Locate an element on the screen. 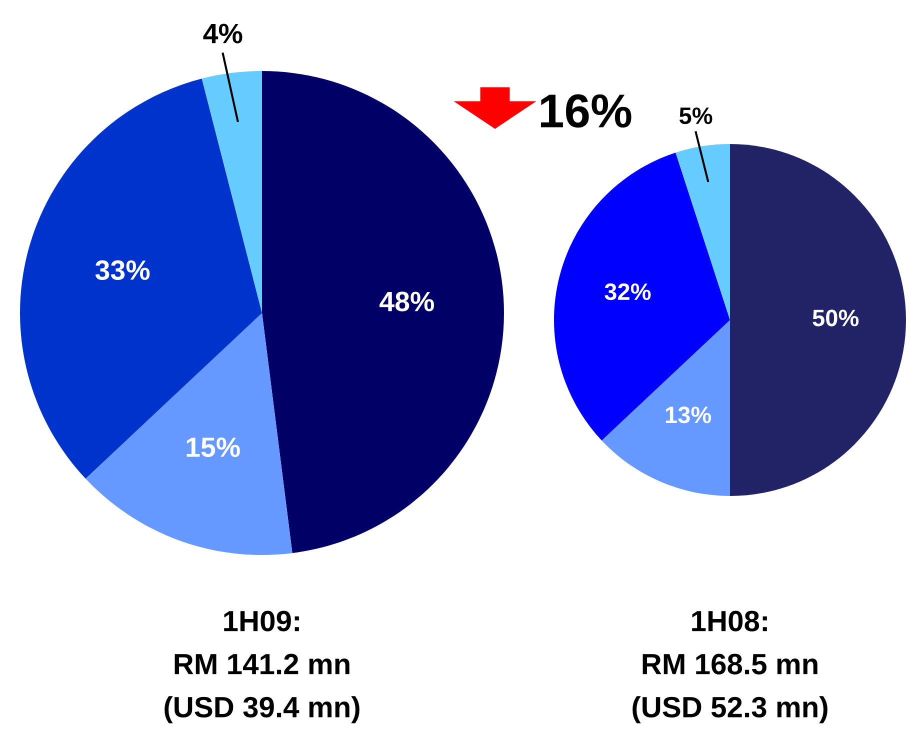  text: 1H09: RM 141.2 mn (USD 39.4 mn) is located at coordinates (262, 667).